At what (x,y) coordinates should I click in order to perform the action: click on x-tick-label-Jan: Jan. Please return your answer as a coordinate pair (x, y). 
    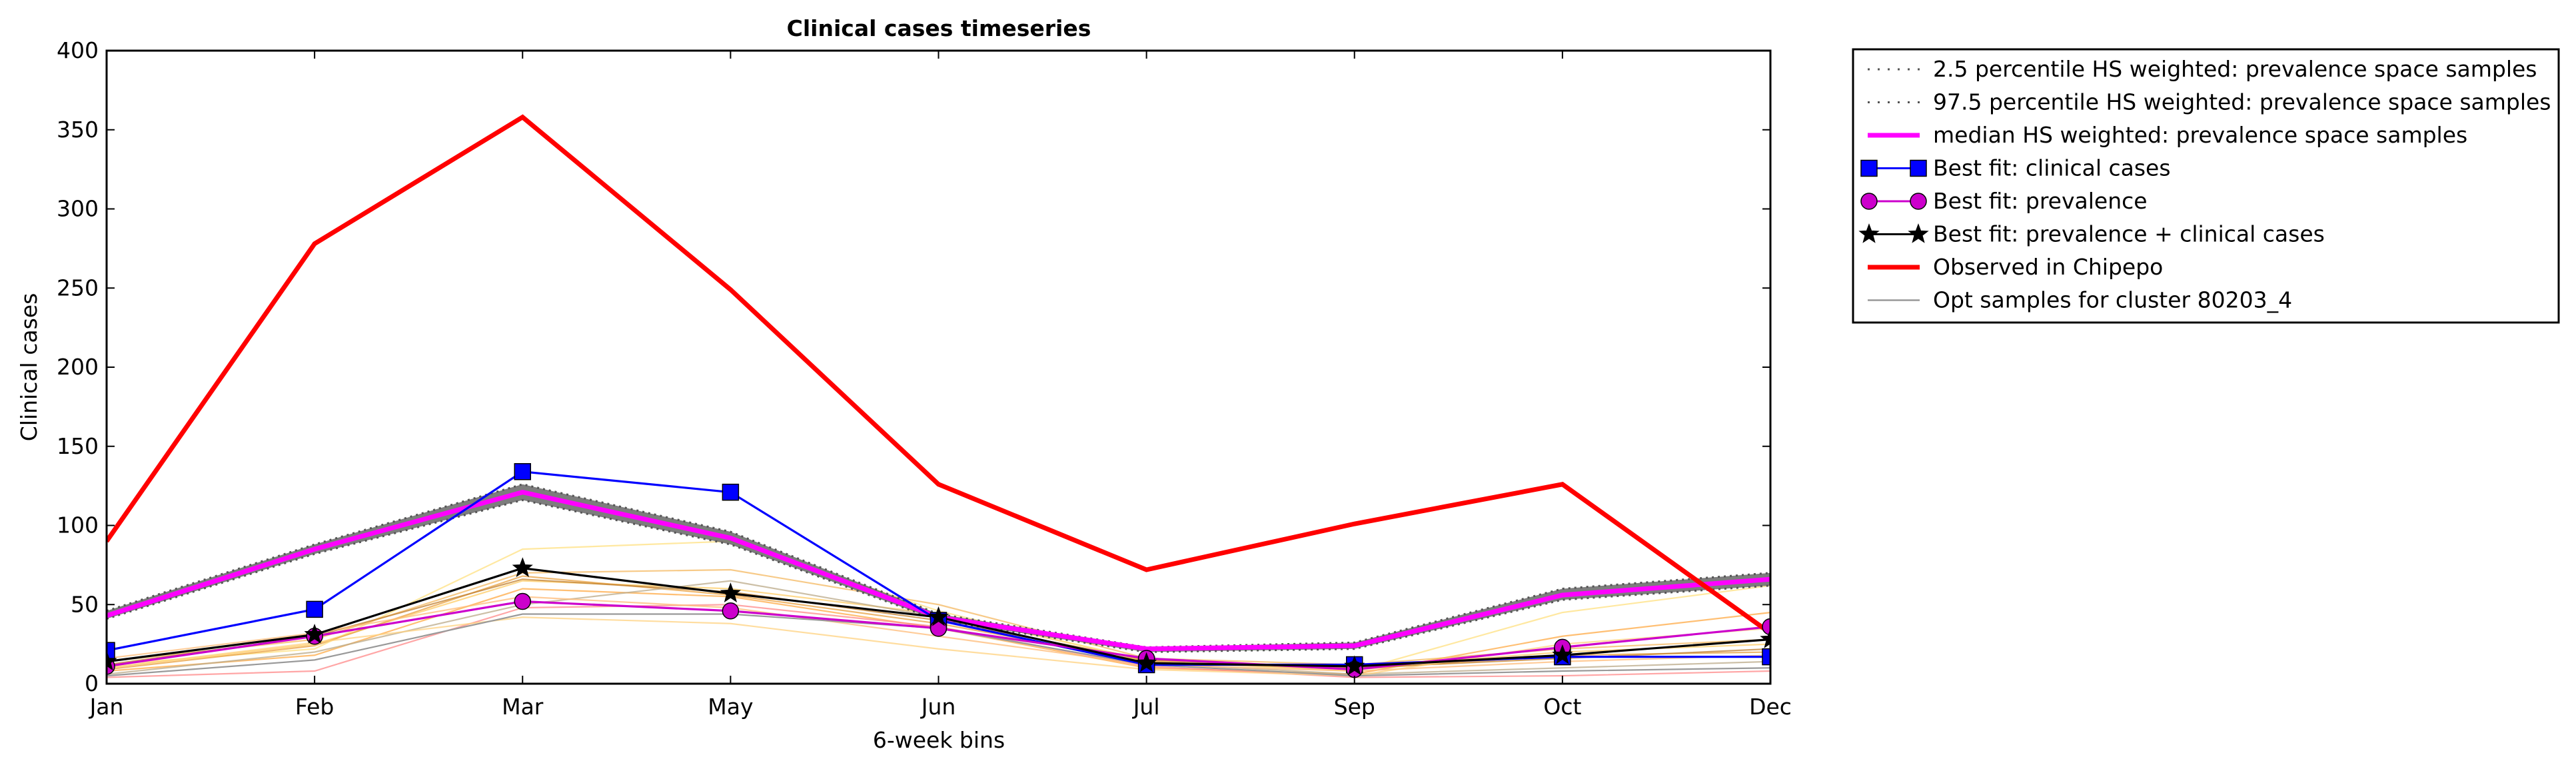
    Looking at the image, I should click on (107, 707).